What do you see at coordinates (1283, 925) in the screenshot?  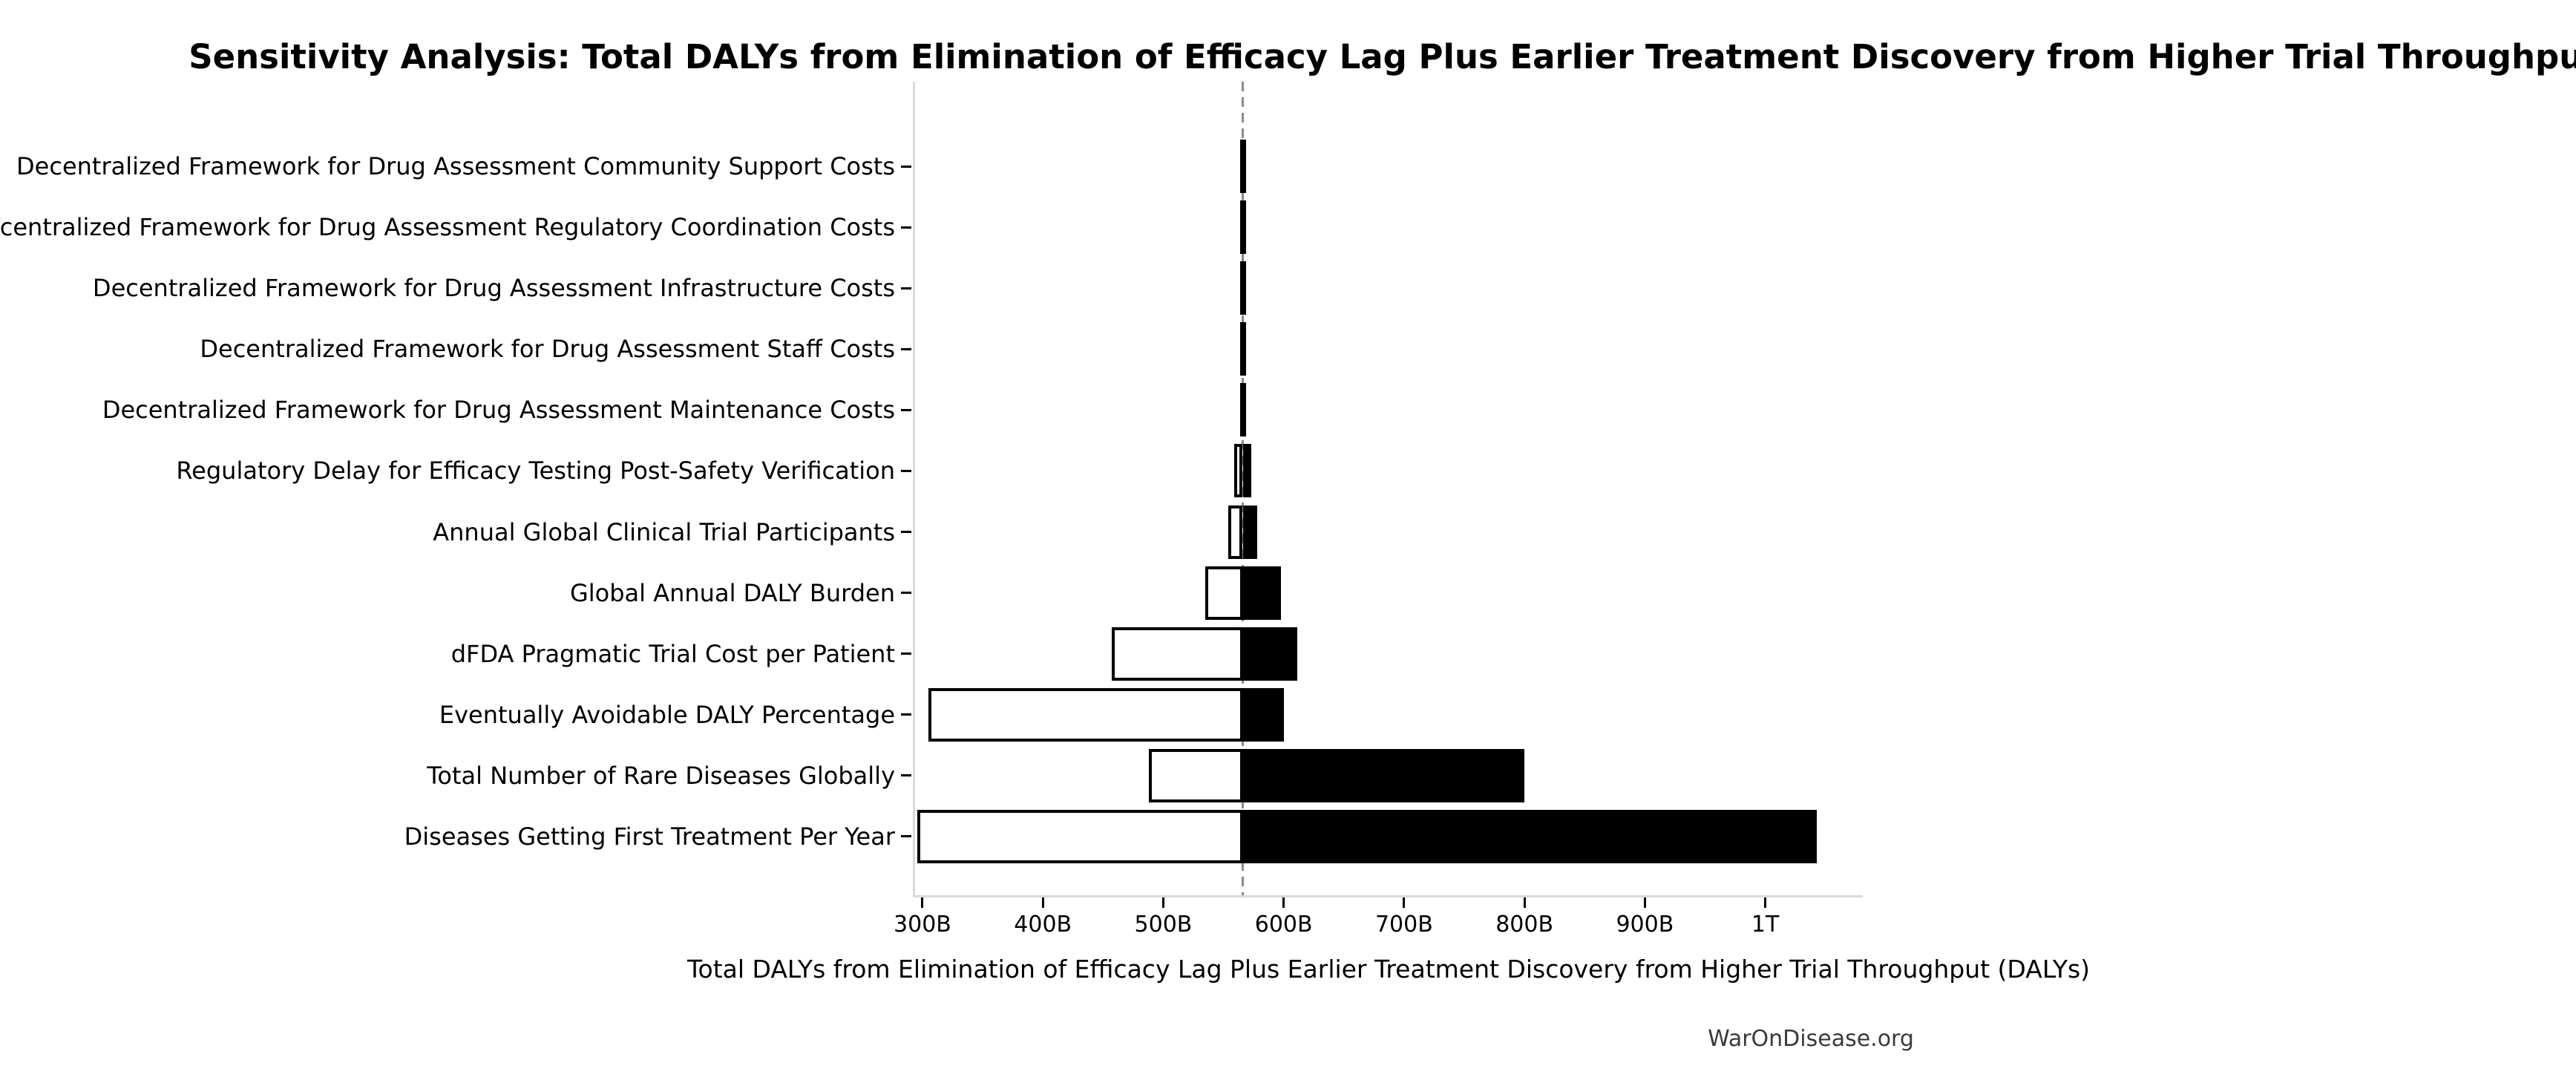 I see `x-tick-label: 600B` at bounding box center [1283, 925].